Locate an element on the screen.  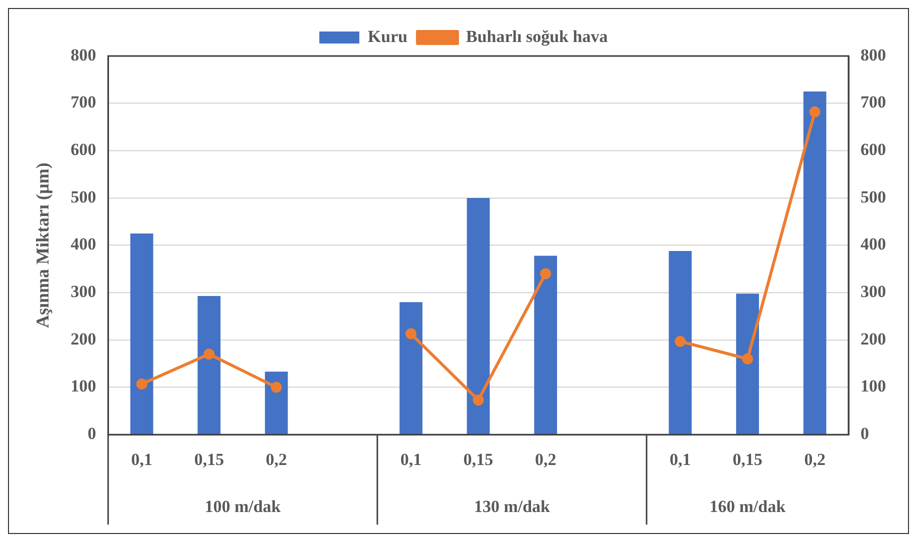
y-tick-label: 800 is located at coordinates (83, 54).